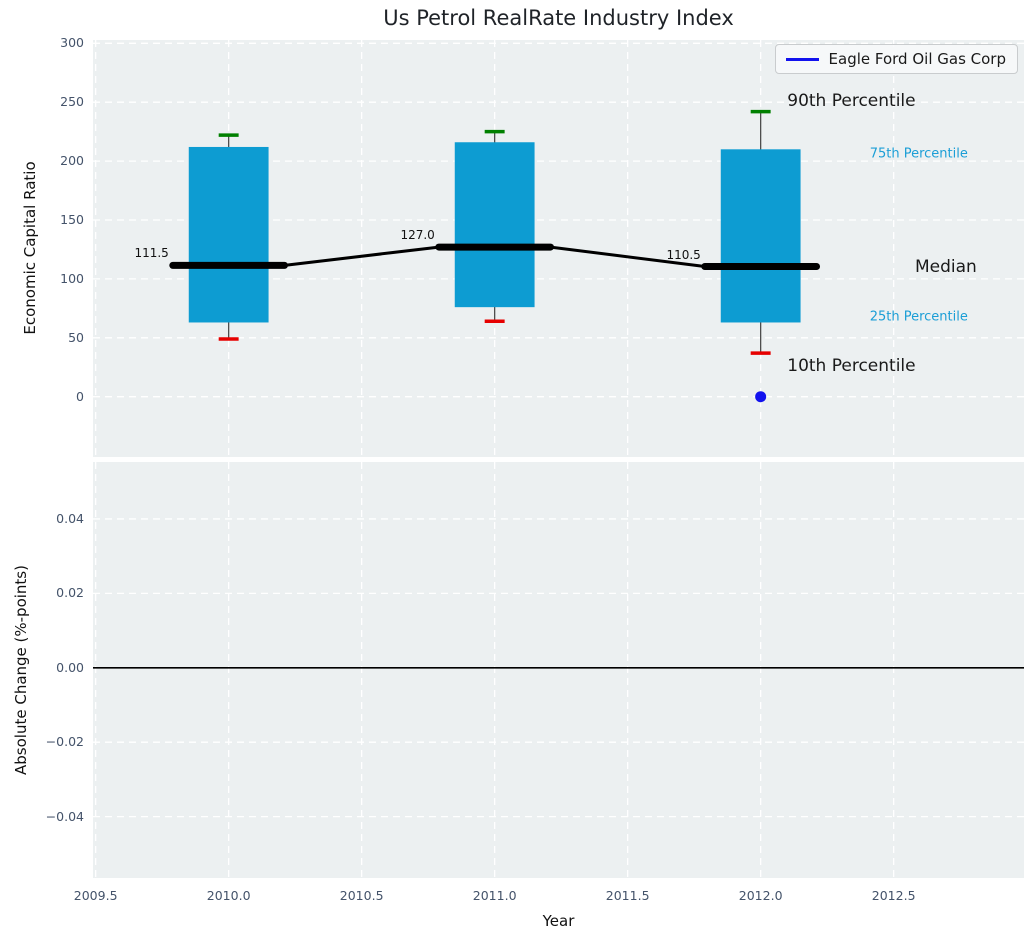 This screenshot has height=942, width=1034. I want to click on y-axis-label-top: Economic Capital Ratio, so click(30, 248).